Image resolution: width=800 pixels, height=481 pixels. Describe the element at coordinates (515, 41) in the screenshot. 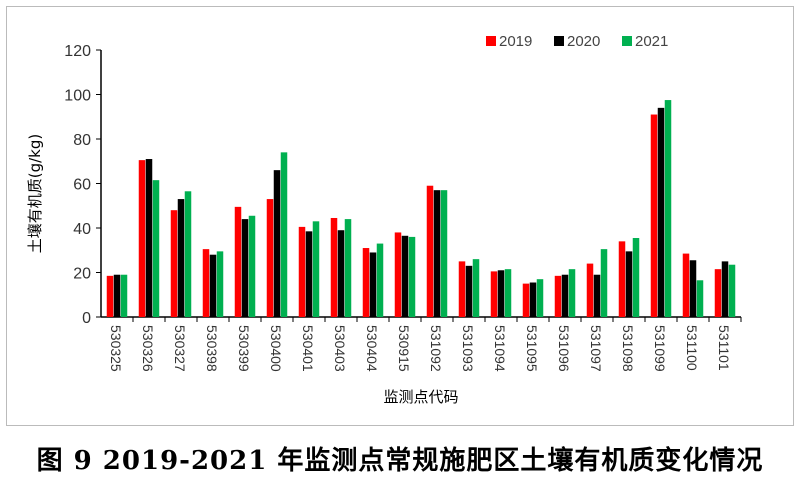

I see `legend-label-2019: 2019` at that location.